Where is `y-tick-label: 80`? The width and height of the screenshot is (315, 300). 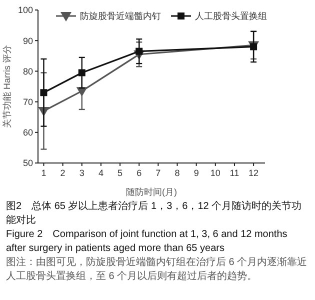
y-tick-label: 80 is located at coordinates (27, 71).